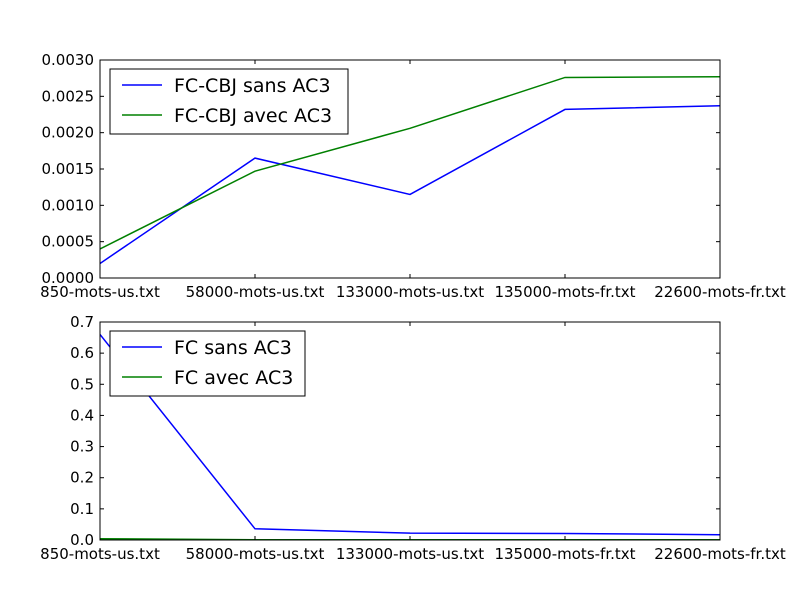 Image resolution: width=800 pixels, height=600 pixels. What do you see at coordinates (68, 242) in the screenshot?
I see `y-tick-label: 0.0005` at bounding box center [68, 242].